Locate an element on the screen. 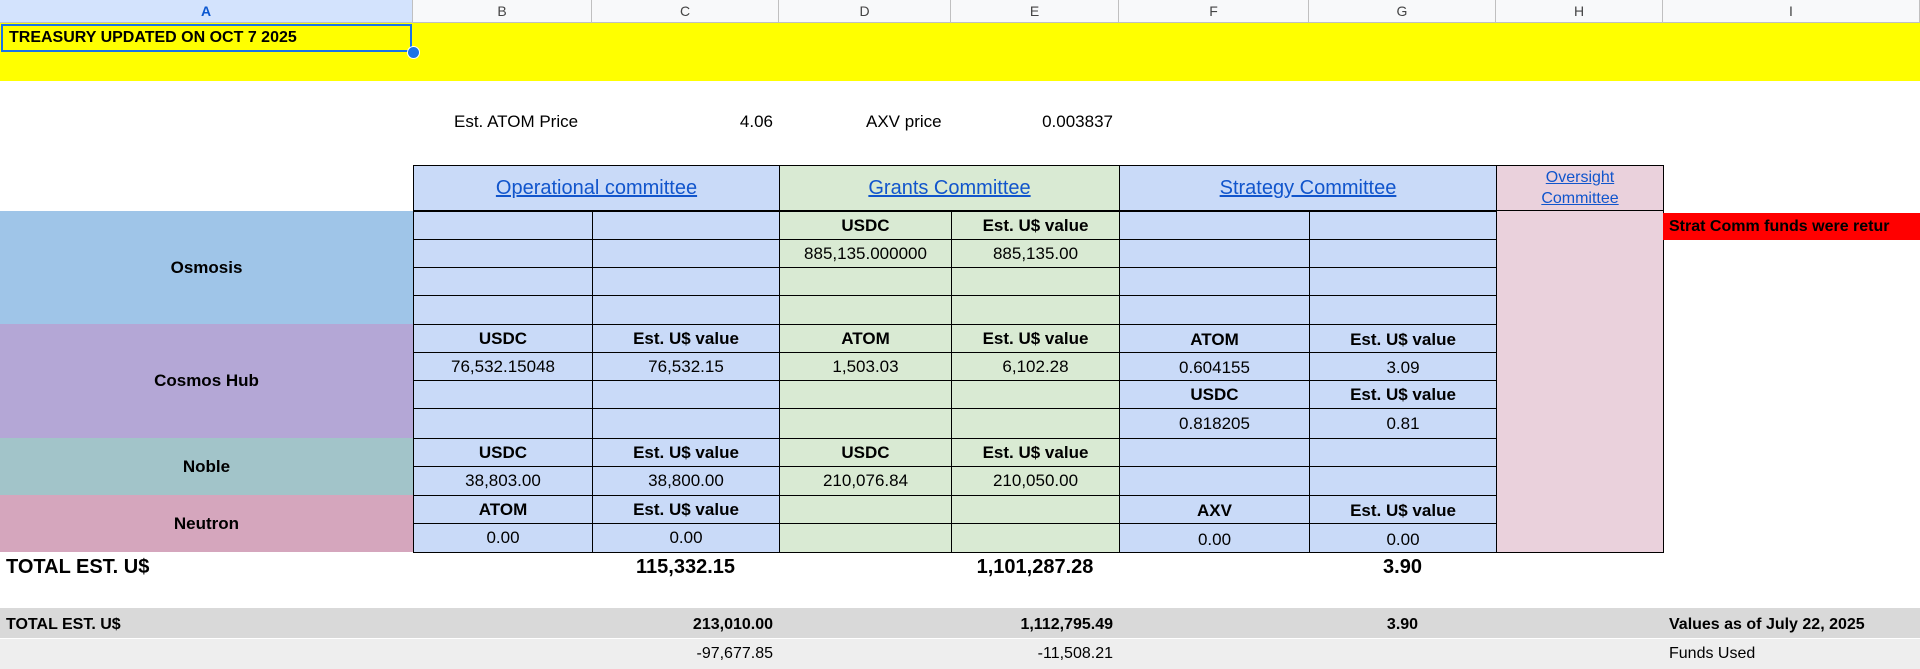  strategy-committee-link: Strategy Committee is located at coordinates (1308, 187).